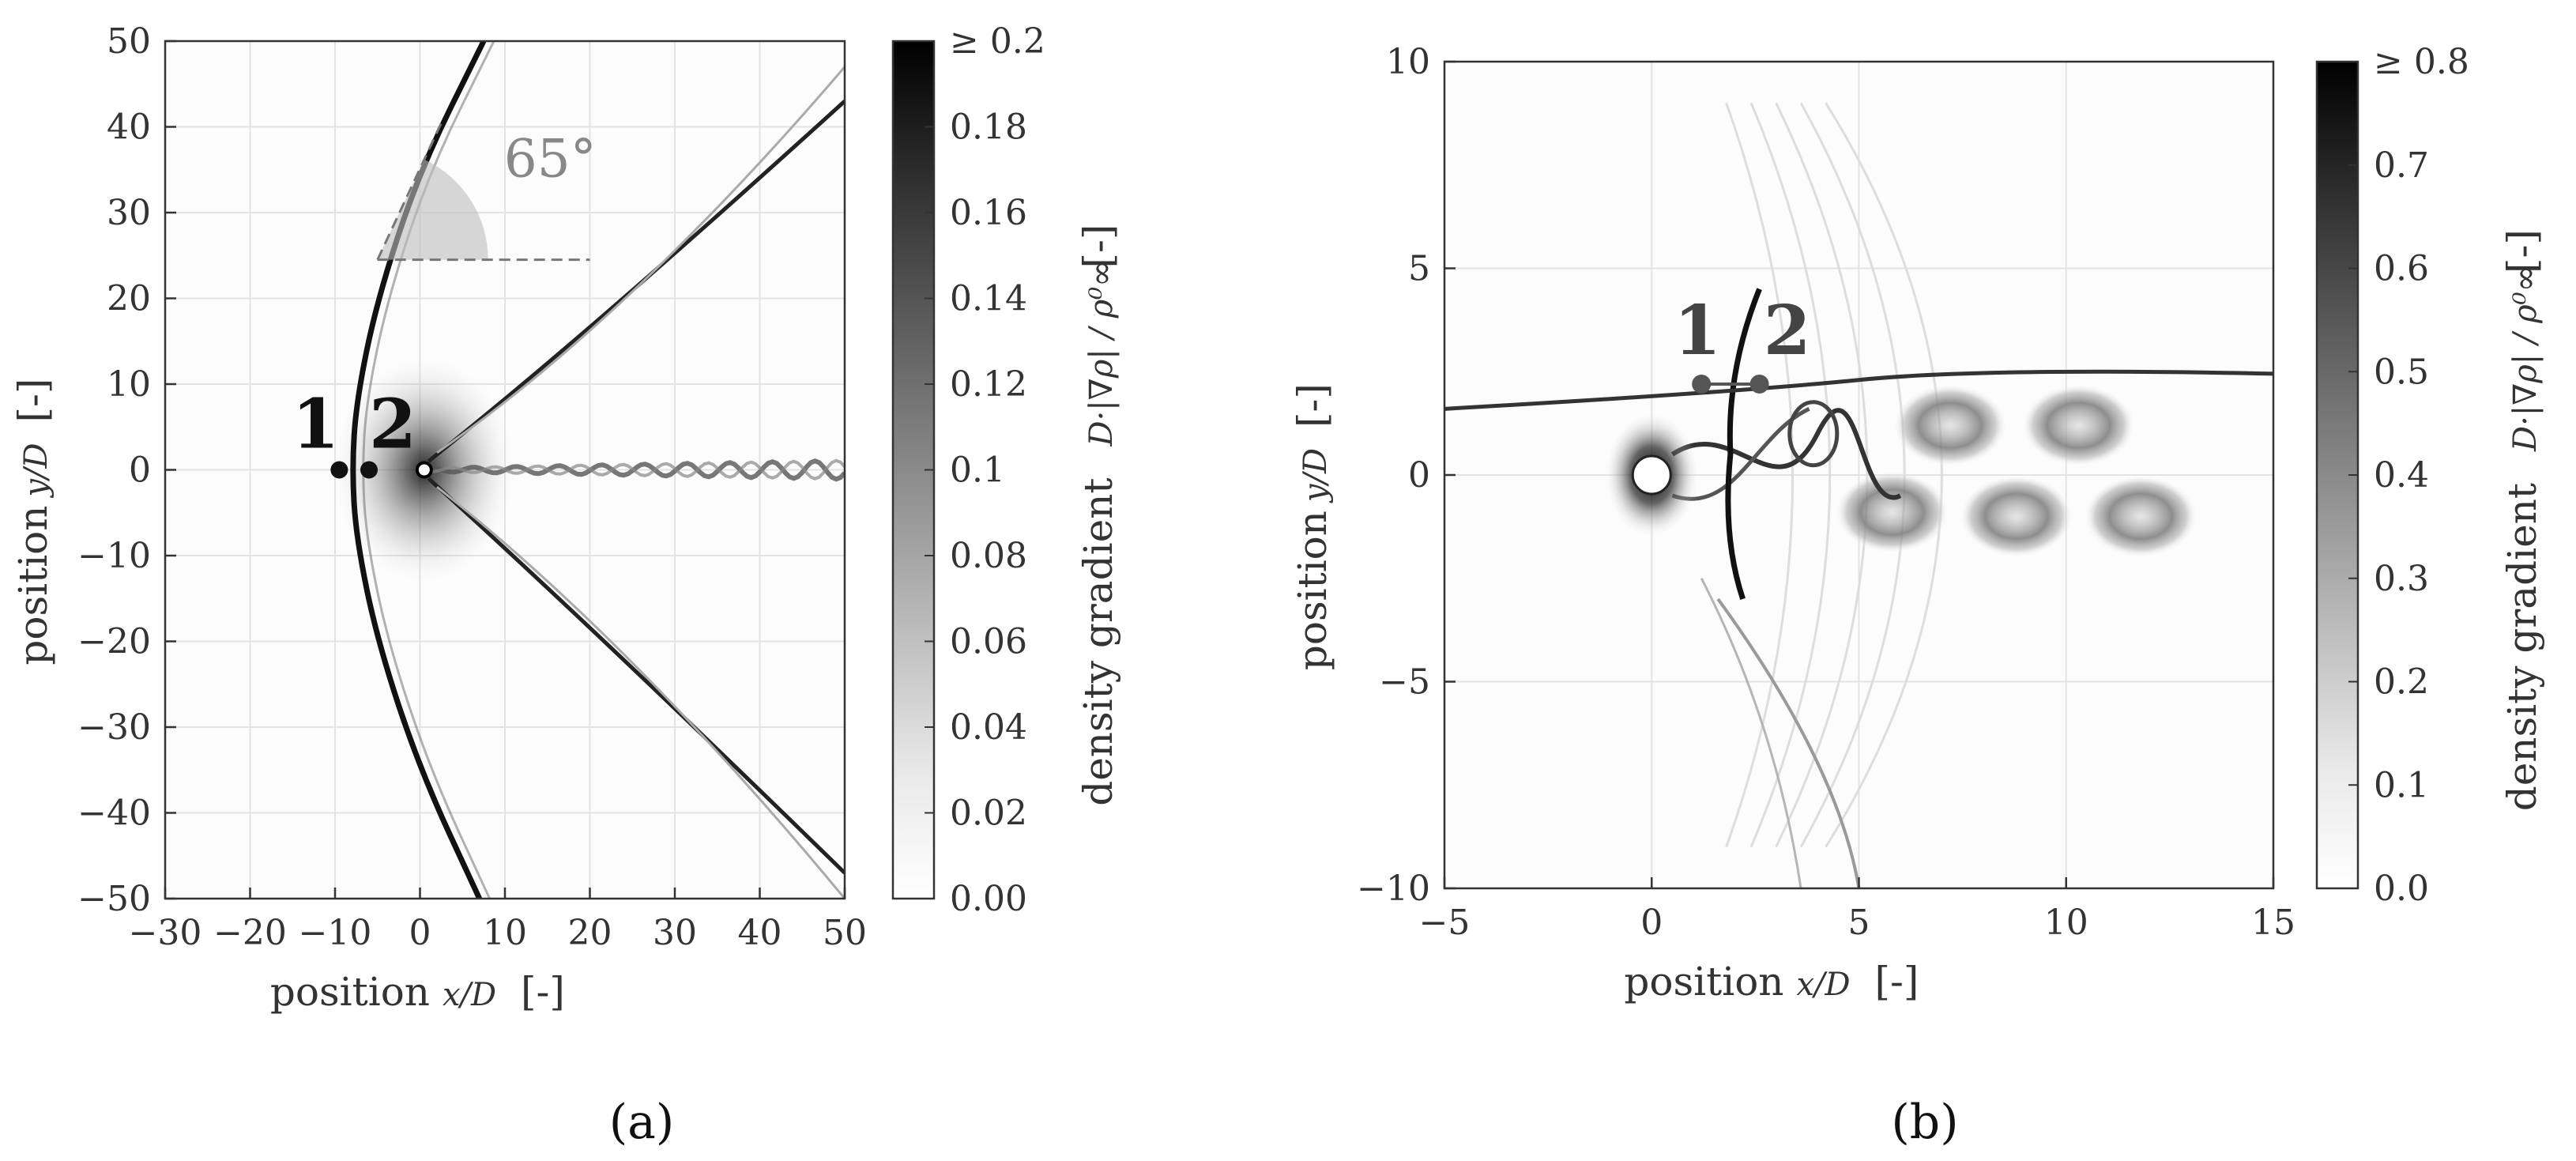  I want to click on panel-a-colorbar-label-unit: [-], so click(1098, 246).